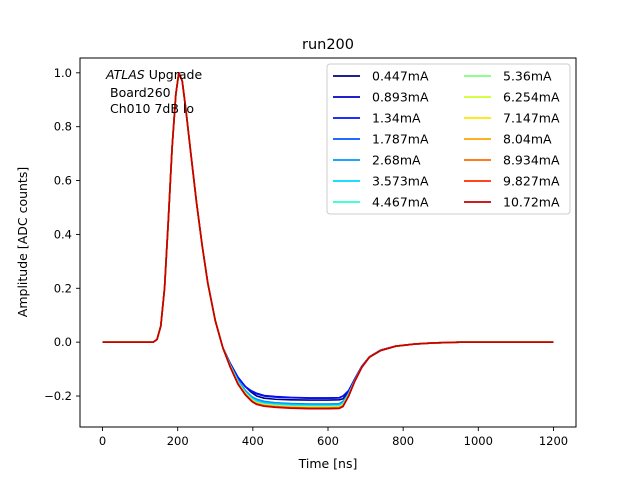 This screenshot has width=640, height=484. What do you see at coordinates (527, 139) in the screenshot?
I see `legend-label: 8.04mA` at bounding box center [527, 139].